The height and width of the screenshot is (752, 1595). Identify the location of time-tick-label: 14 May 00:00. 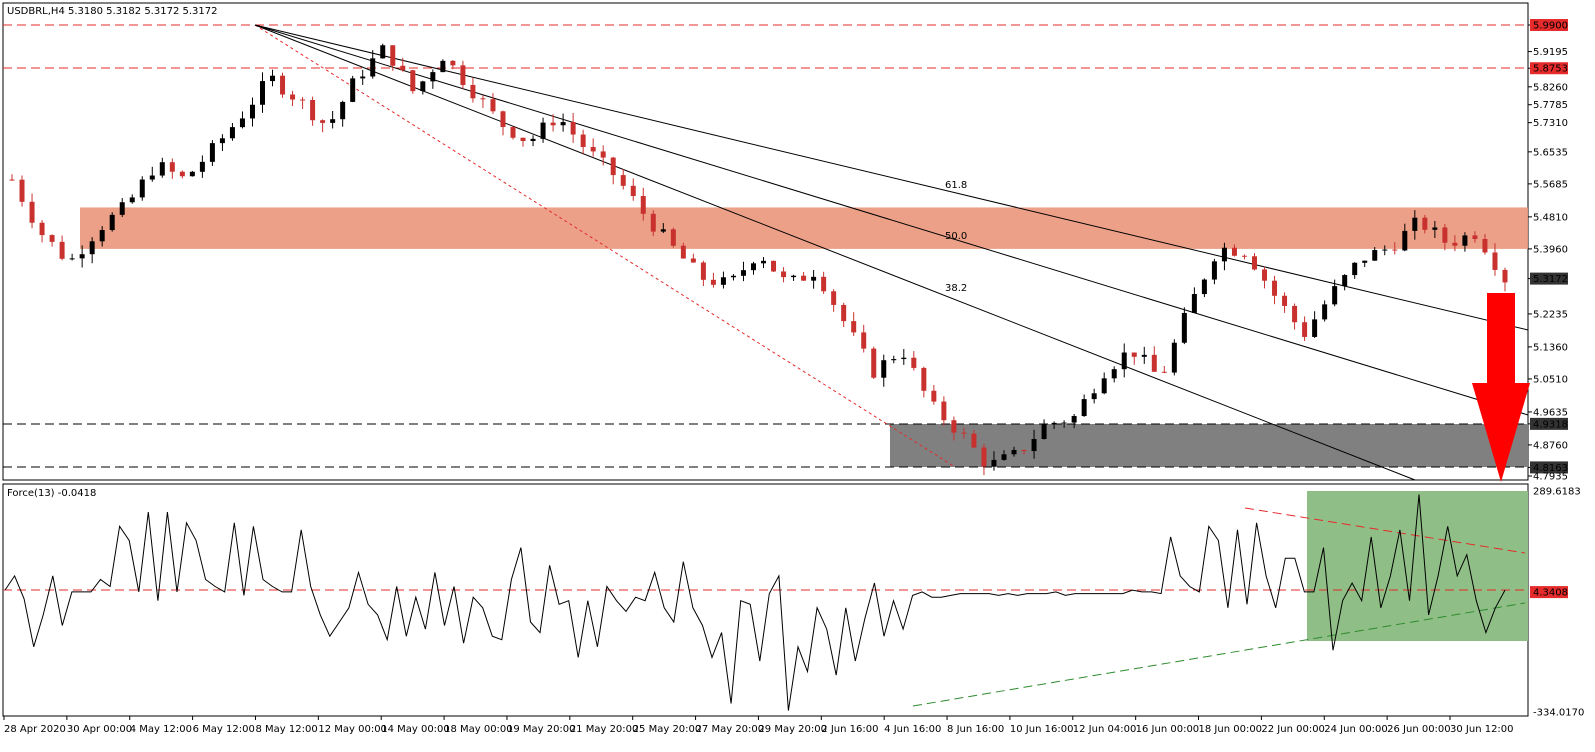
(415, 729).